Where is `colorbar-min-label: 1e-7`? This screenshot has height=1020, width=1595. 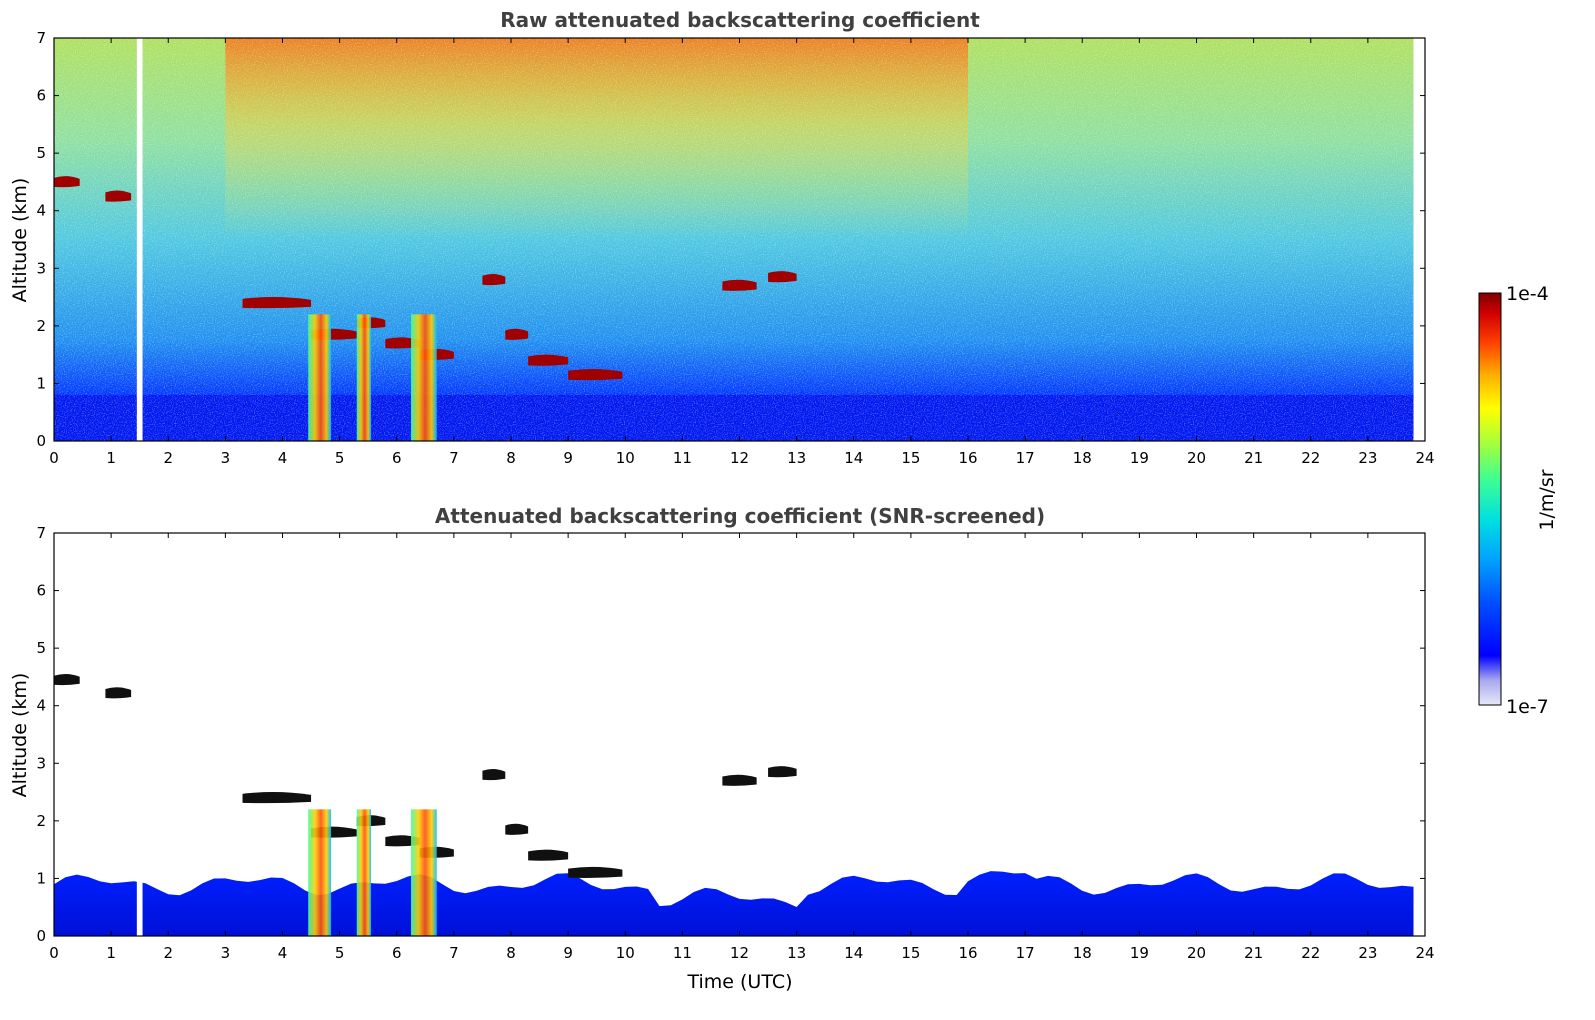 colorbar-min-label: 1e-7 is located at coordinates (1527, 707).